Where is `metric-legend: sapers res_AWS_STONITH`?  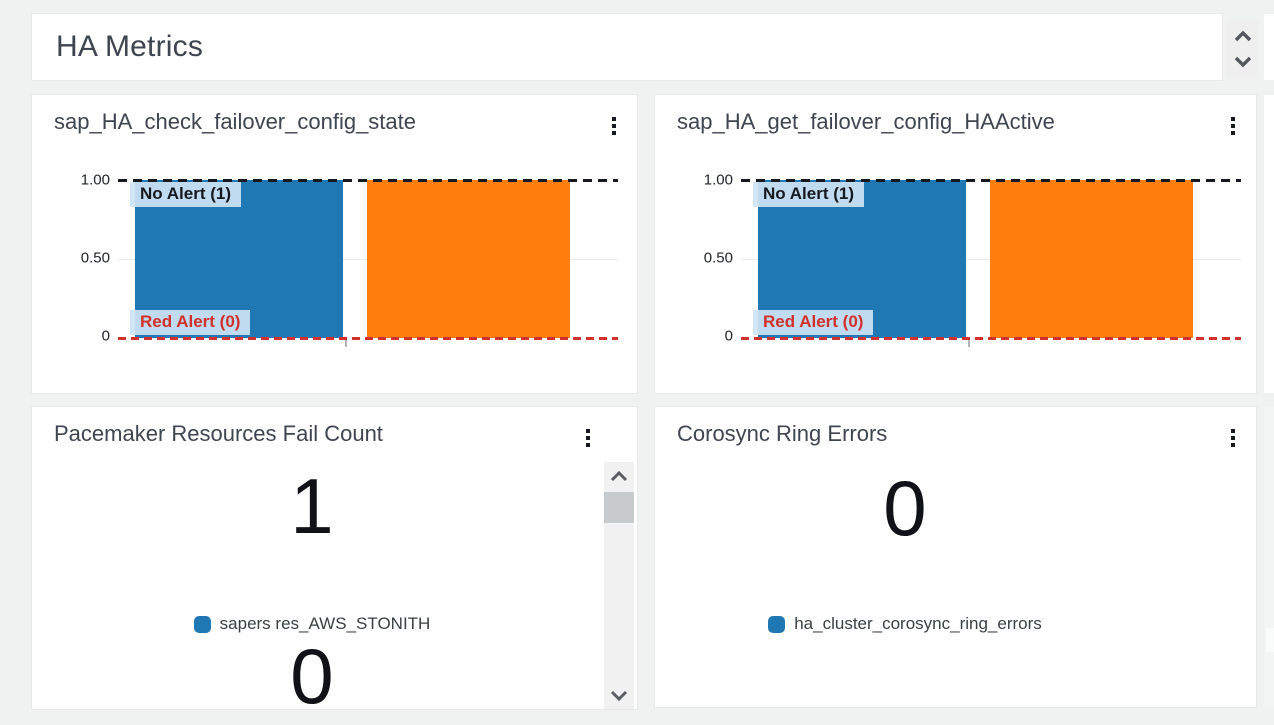
metric-legend: sapers res_AWS_STONITH is located at coordinates (312, 624).